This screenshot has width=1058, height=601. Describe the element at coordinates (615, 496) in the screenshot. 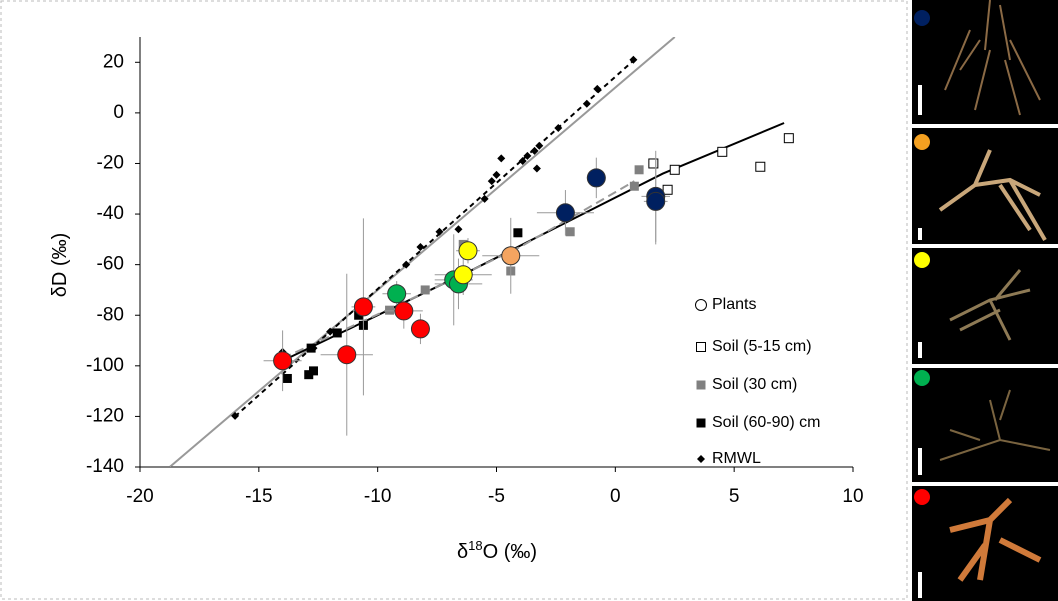

I see `x-tick-label: 0` at that location.